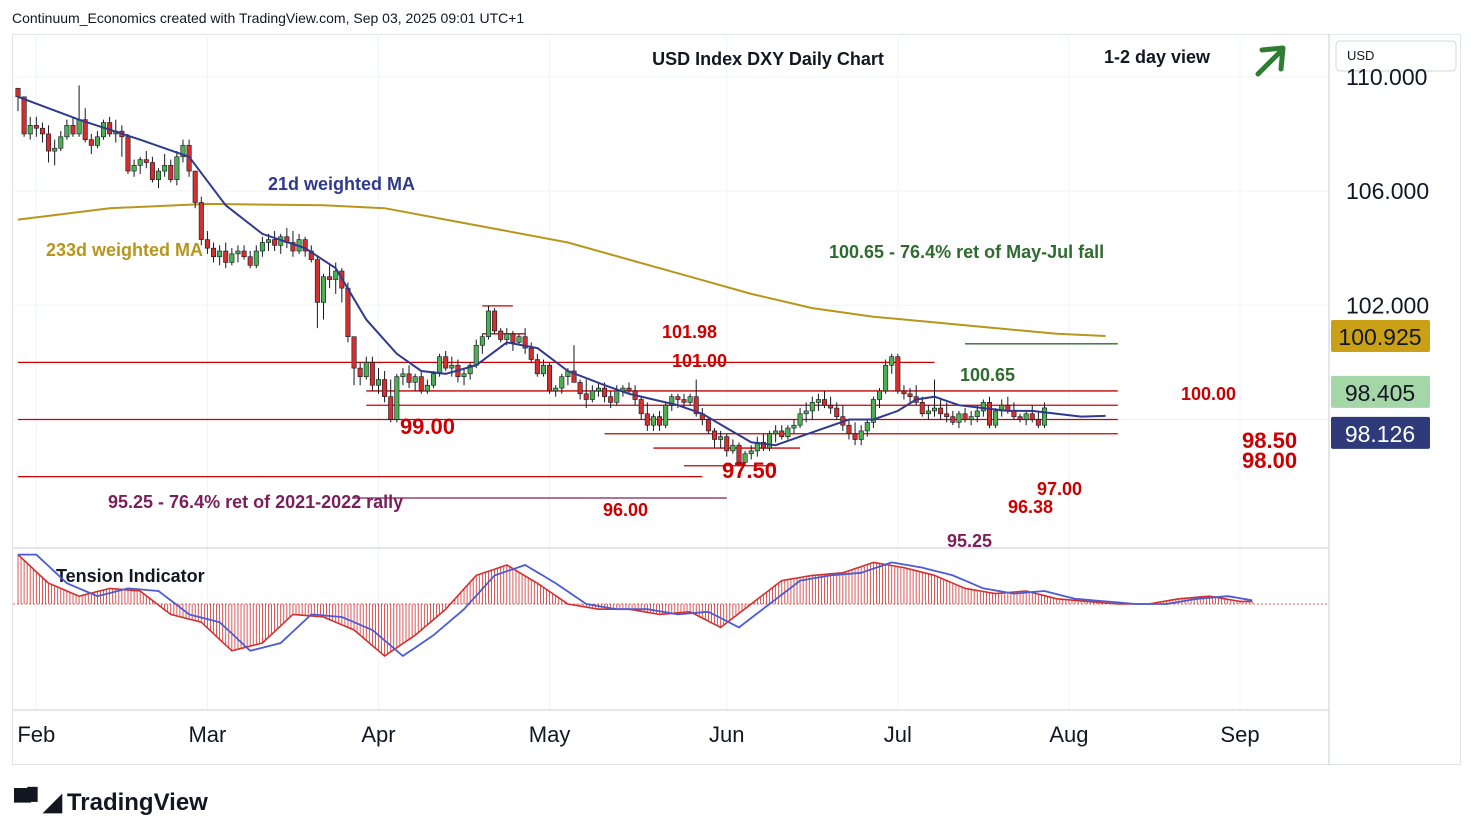  I want to click on level-label-99.00: 99.00, so click(427, 426).